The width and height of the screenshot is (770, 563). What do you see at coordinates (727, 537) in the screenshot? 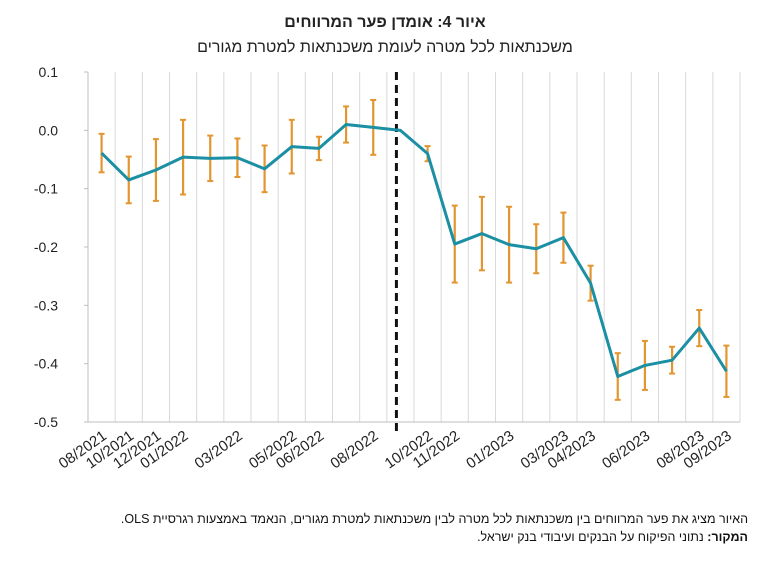
I see `source-label: המקור:` at bounding box center [727, 537].